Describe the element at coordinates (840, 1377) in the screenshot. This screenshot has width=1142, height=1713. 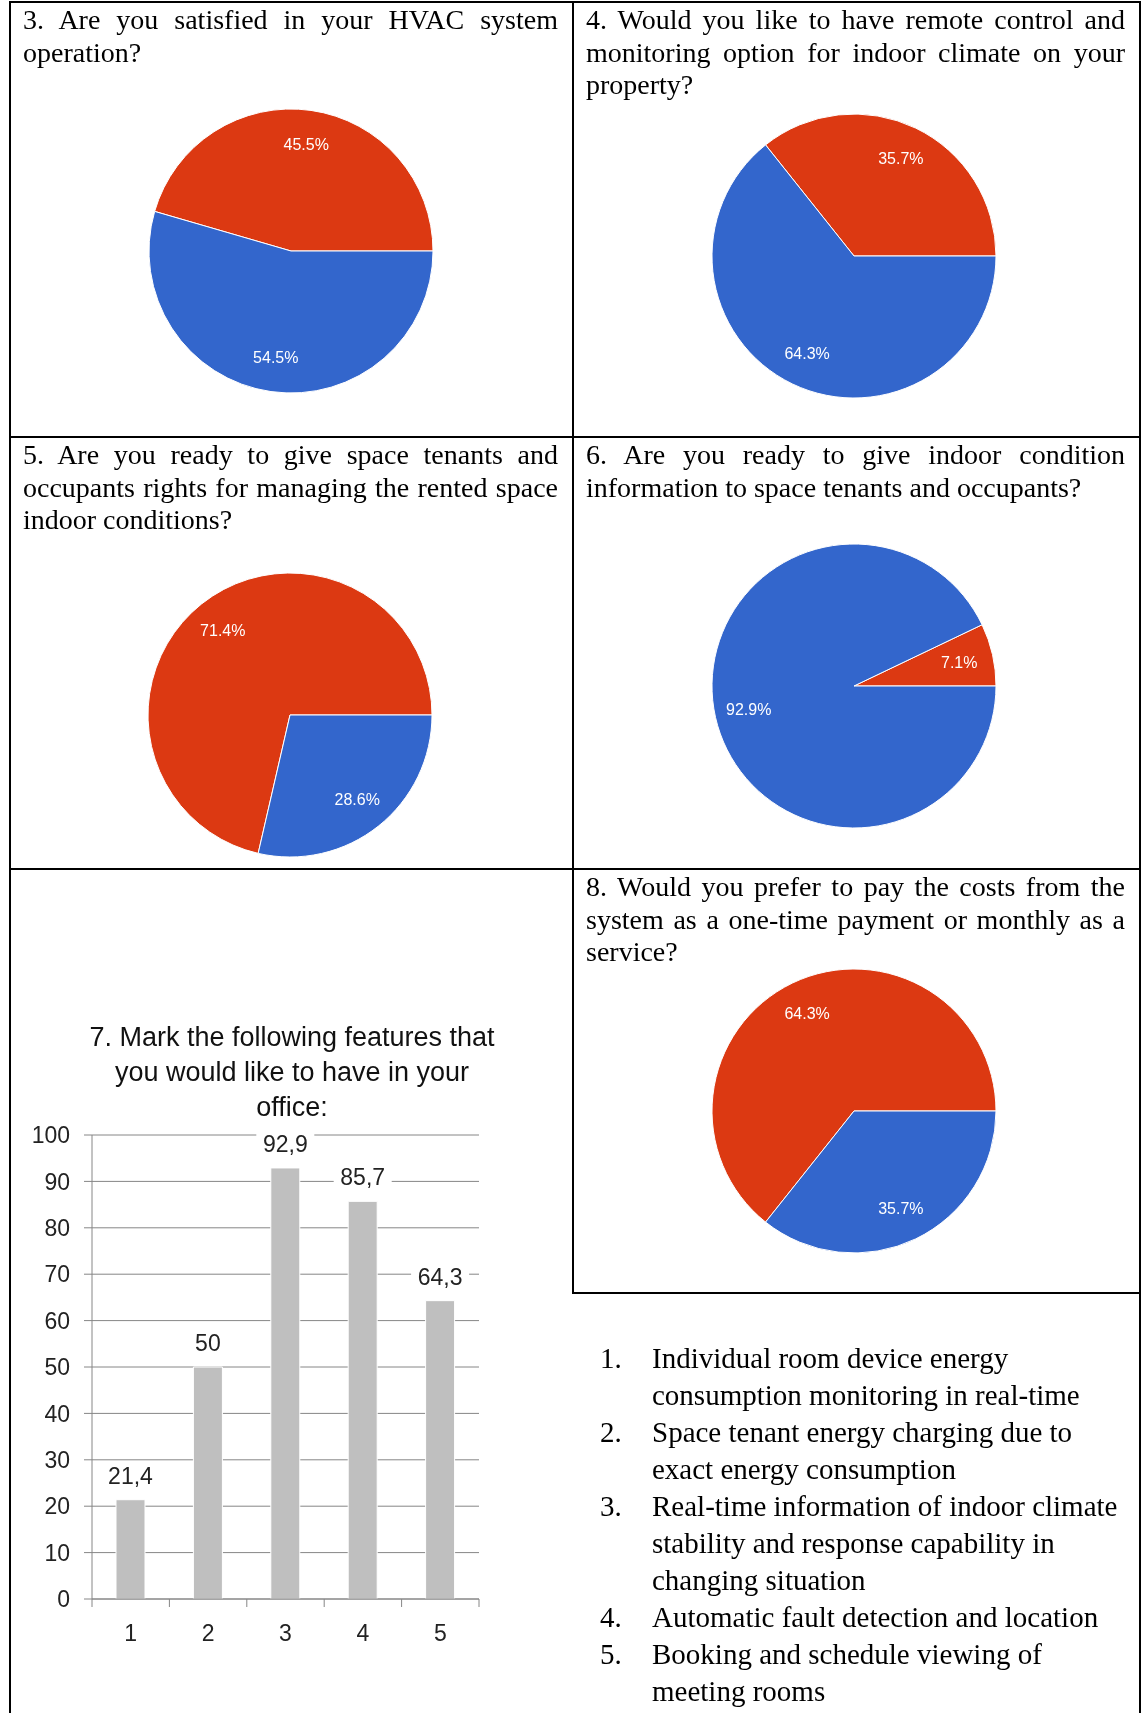
I see `text: 1. Individual room device energy consumption monitoring in real-time` at that location.